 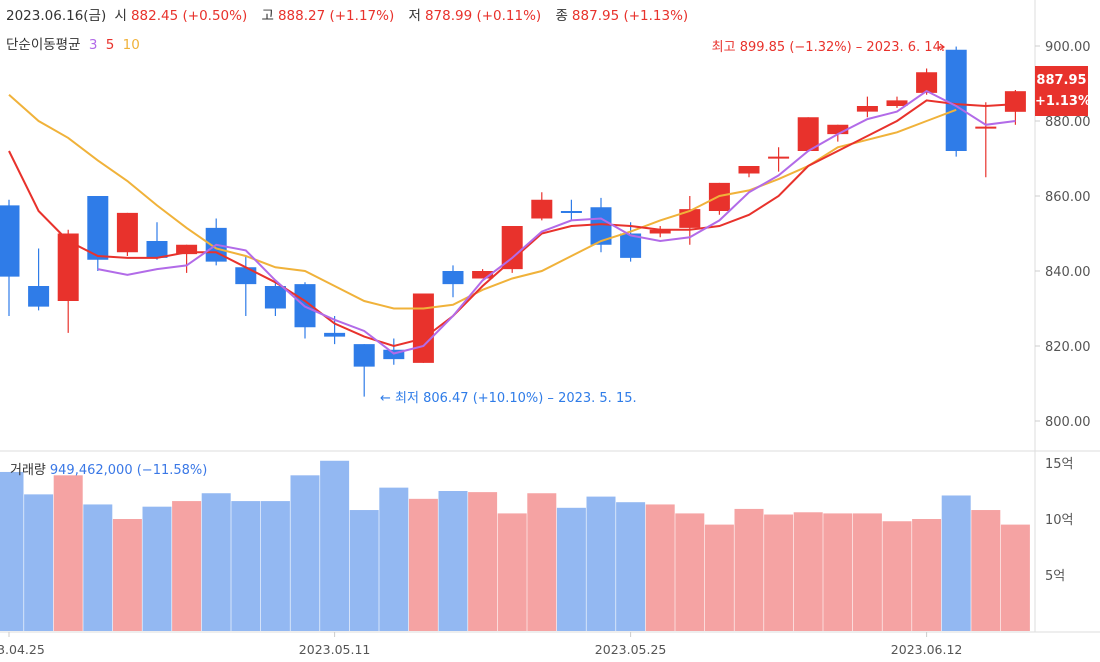 I want to click on volume-tick-label: 15억, so click(x=1059, y=464).